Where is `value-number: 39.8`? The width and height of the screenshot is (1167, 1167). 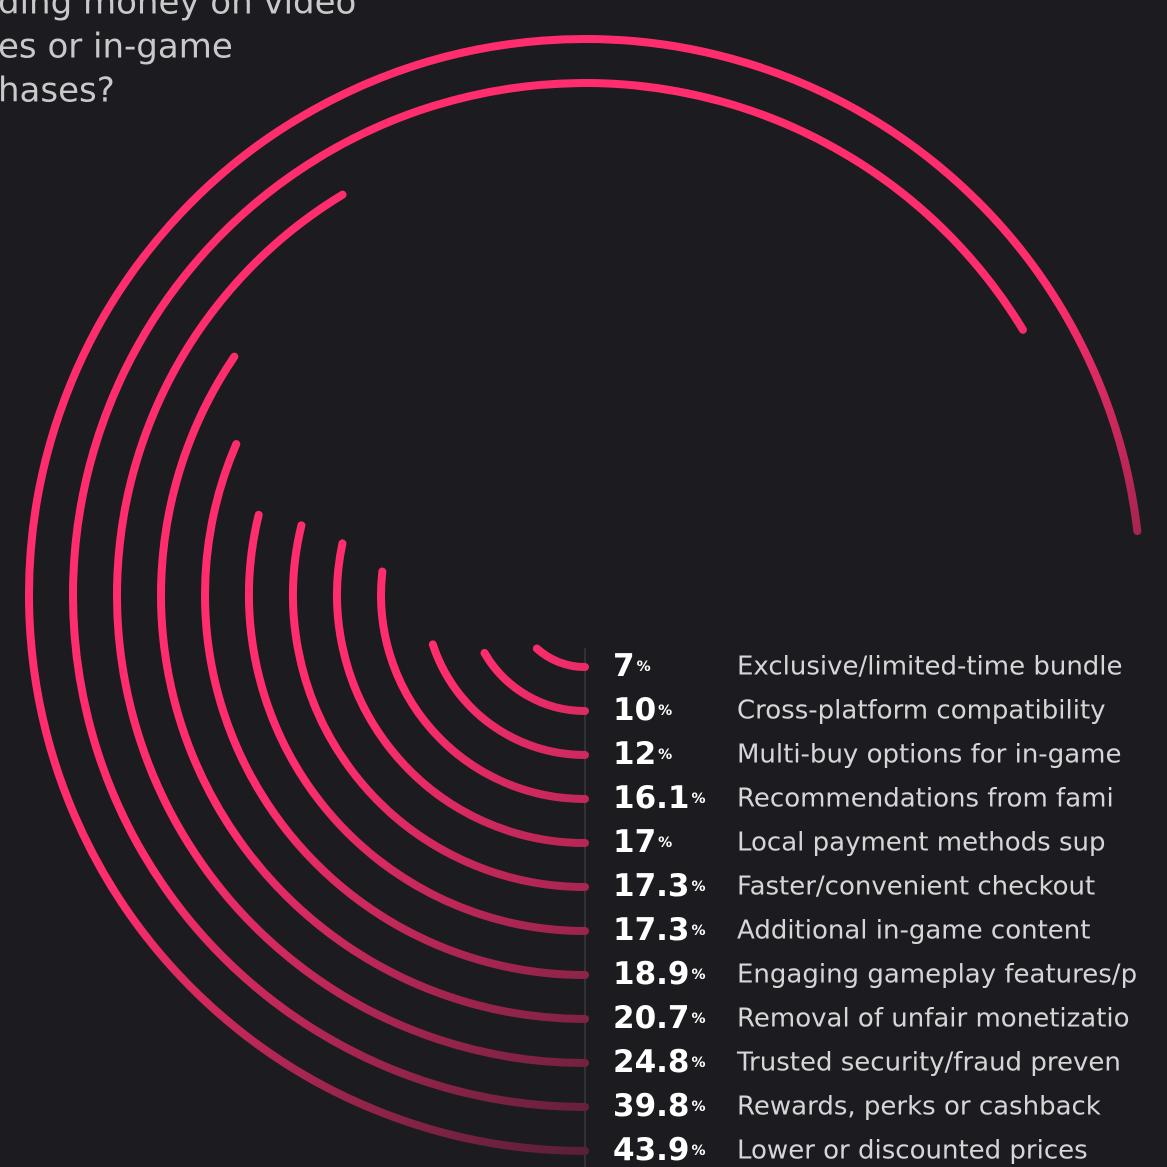 value-number: 39.8 is located at coordinates (651, 1106).